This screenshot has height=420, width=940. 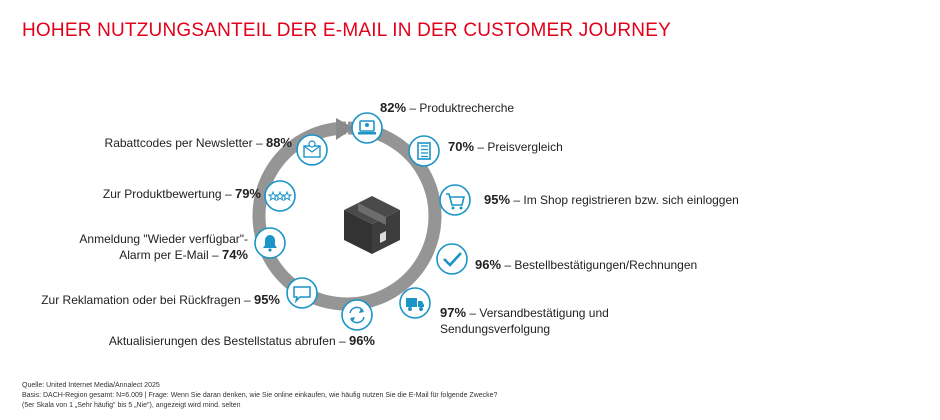 I want to click on percent-mail-icon, so click(x=312, y=149).